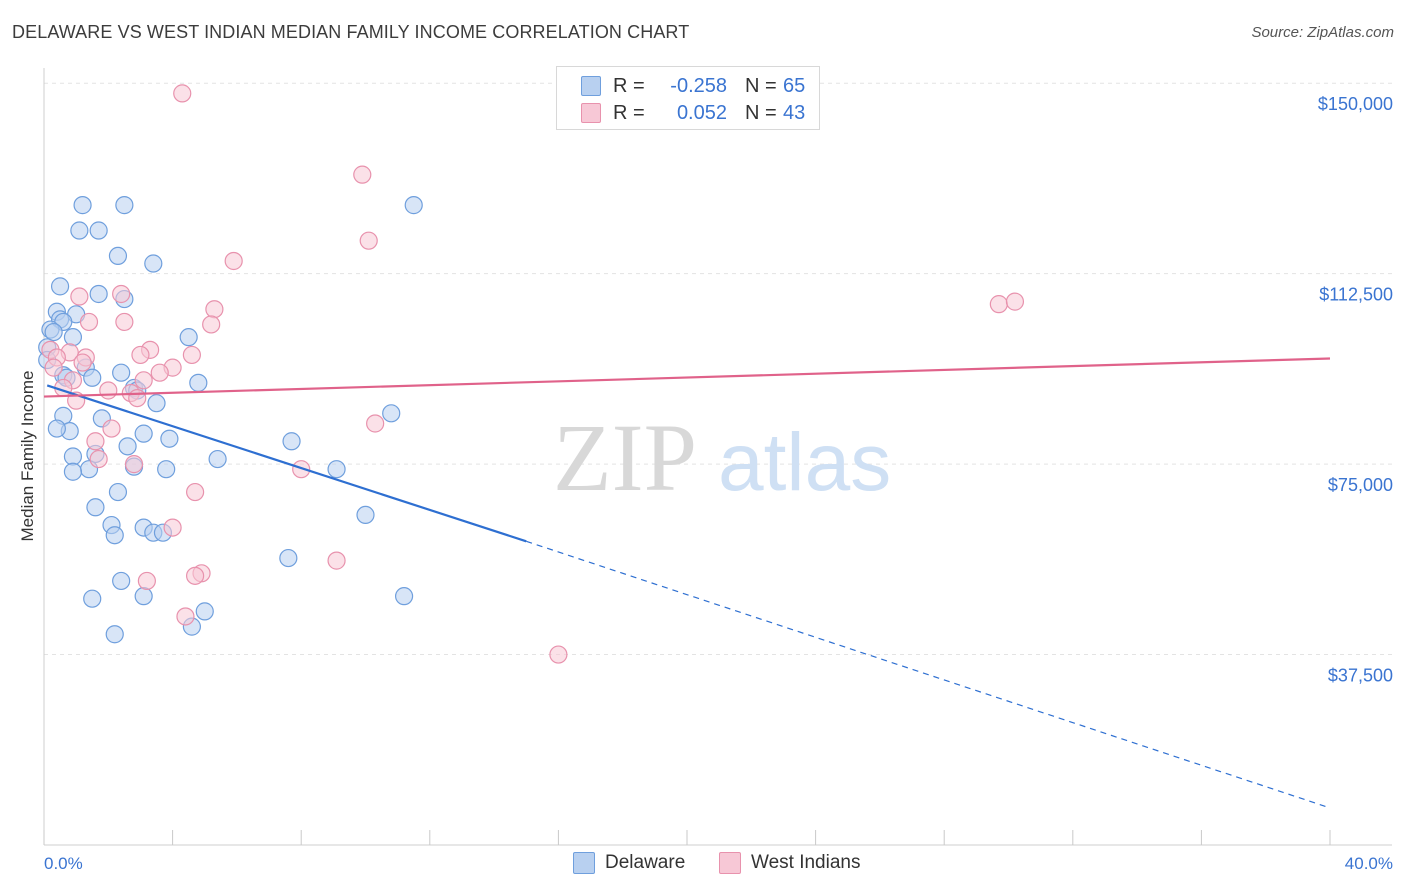 The width and height of the screenshot is (1406, 892). I want to click on legend-row-delaware: R = -0.258 N = 65, so click(693, 86).